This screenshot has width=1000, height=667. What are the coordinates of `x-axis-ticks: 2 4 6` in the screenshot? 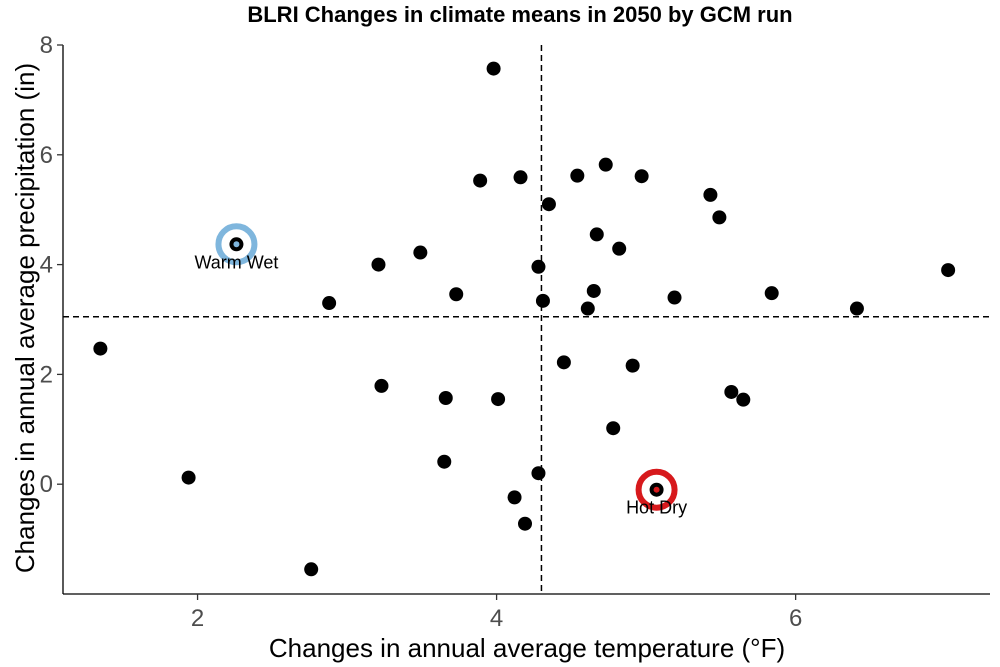 It's located at (496, 613).